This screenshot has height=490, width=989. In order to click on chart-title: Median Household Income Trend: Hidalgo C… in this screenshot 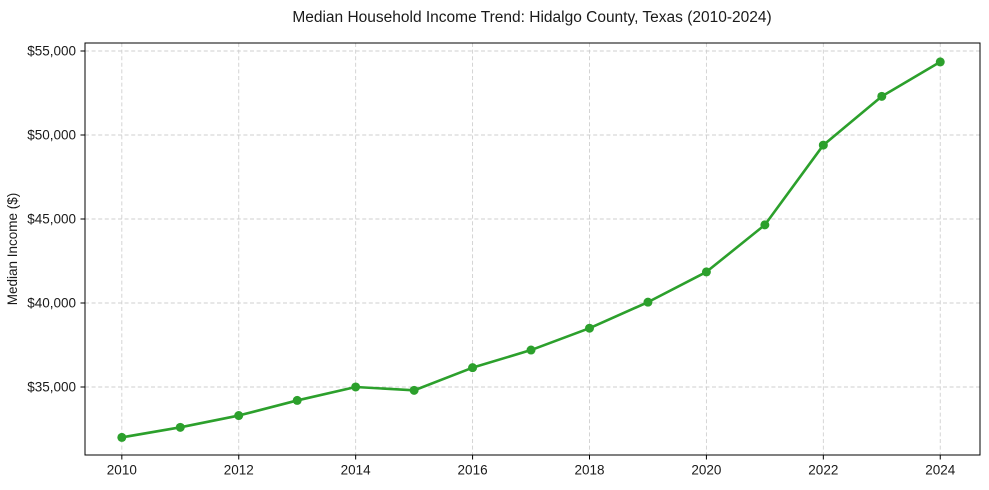, I will do `click(531, 17)`.